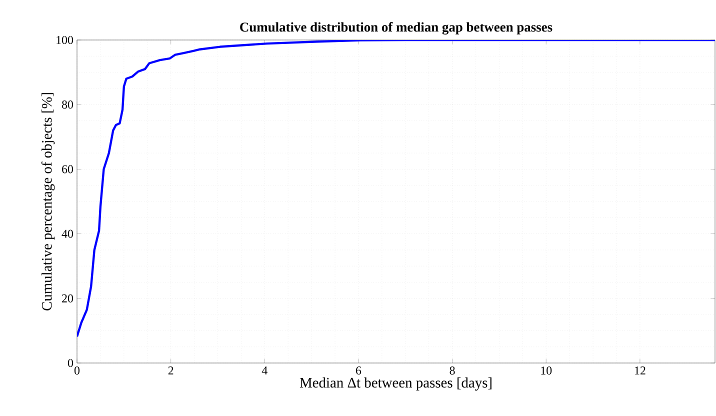 This screenshot has width=716, height=416. I want to click on x-tick-label: 8, so click(452, 370).